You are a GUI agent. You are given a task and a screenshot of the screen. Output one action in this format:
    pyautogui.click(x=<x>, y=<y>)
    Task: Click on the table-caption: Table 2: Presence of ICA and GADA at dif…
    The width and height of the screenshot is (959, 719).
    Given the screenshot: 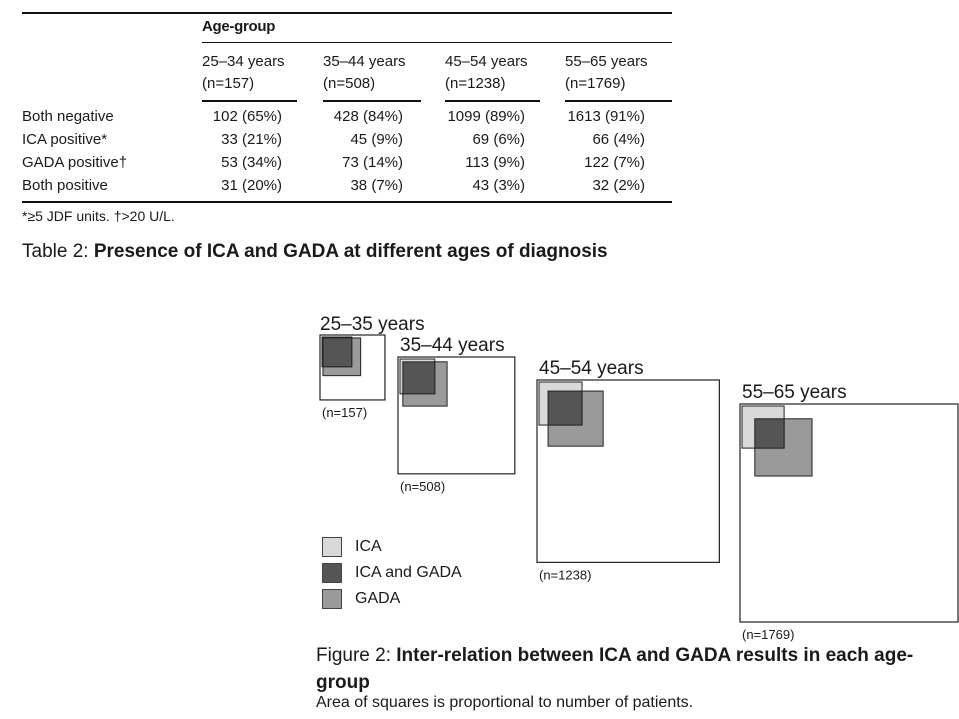 What is the action you would take?
    pyautogui.click(x=342, y=252)
    